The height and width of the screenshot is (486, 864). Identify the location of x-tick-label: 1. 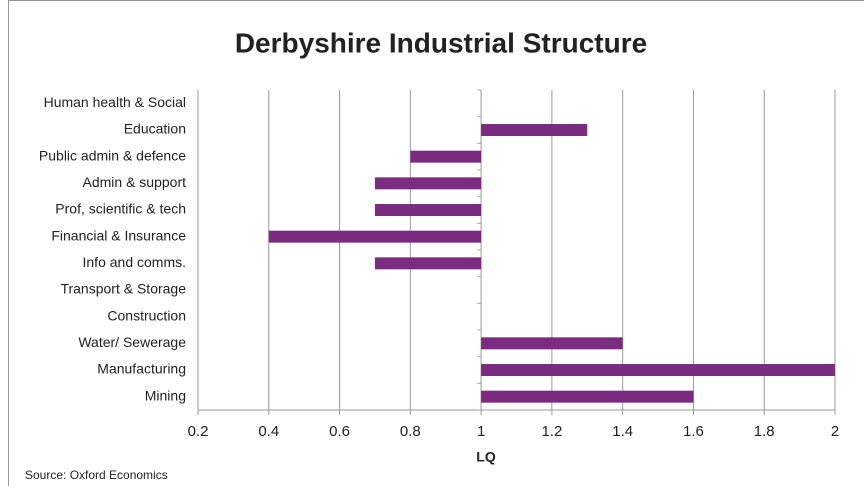
(481, 431).